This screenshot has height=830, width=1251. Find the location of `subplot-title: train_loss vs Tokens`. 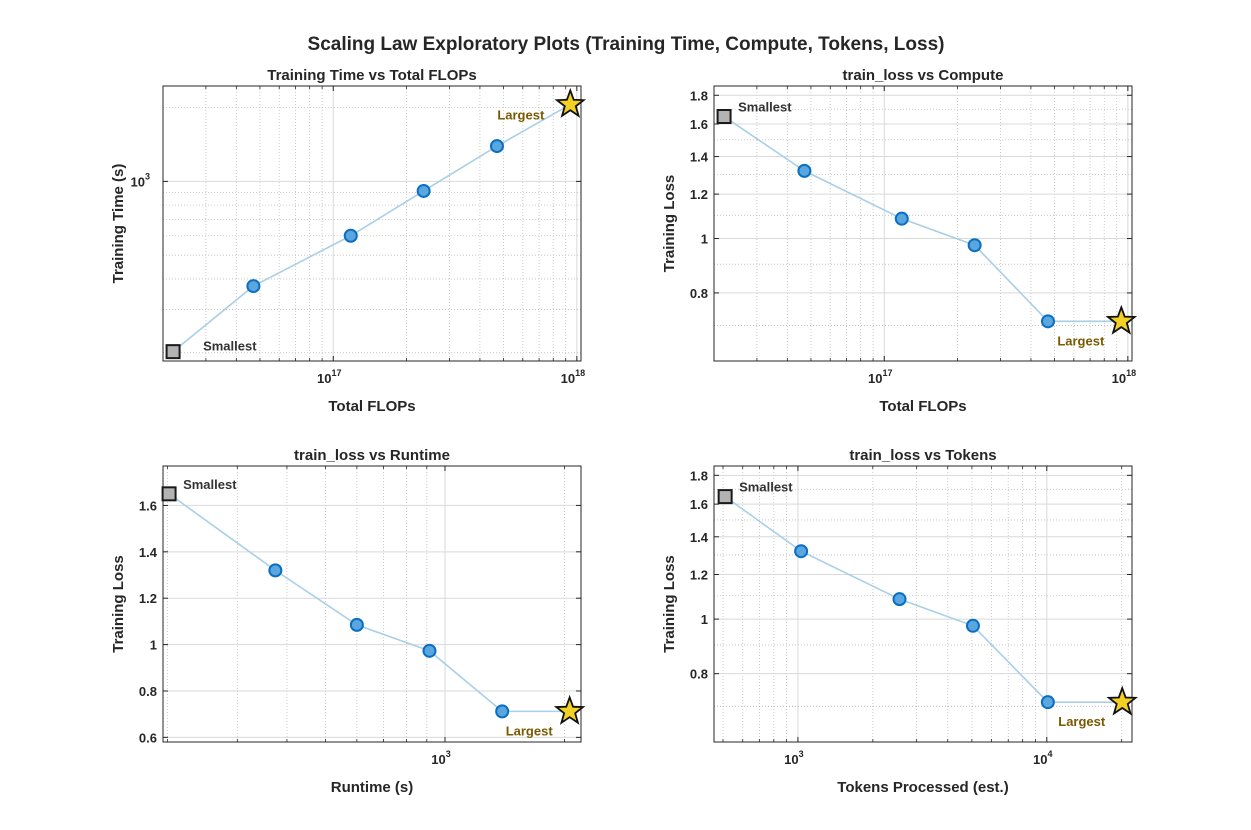

subplot-title: train_loss vs Tokens is located at coordinates (922, 455).